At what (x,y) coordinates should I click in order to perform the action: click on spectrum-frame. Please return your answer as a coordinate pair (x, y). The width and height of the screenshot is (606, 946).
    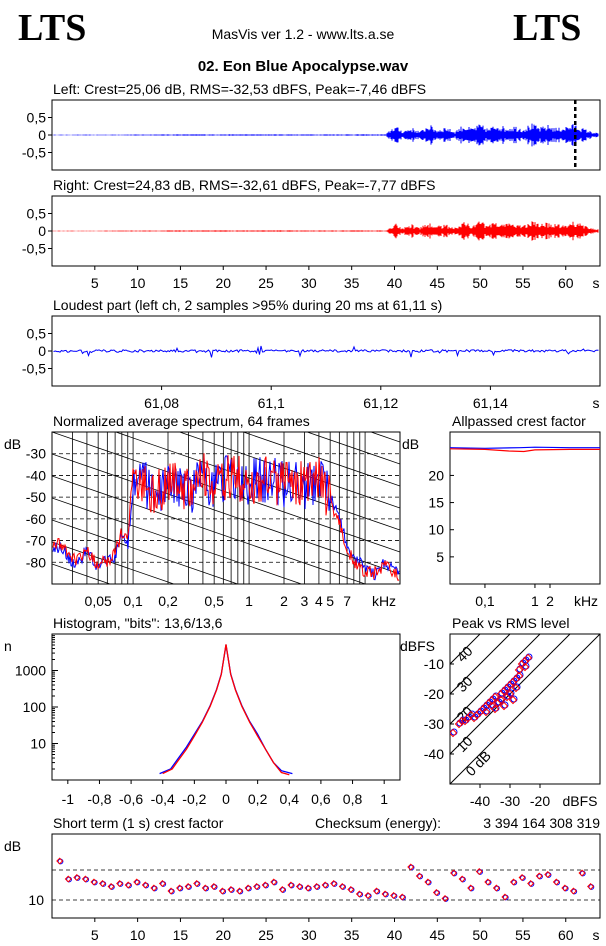
    Looking at the image, I should click on (226, 508).